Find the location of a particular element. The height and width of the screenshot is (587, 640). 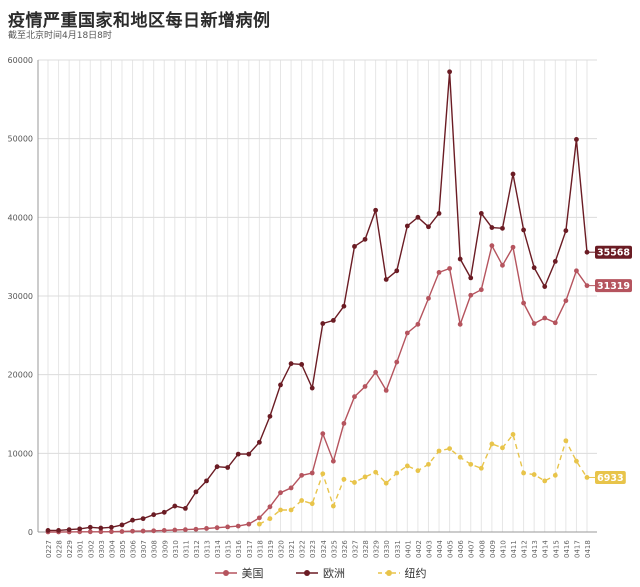

y-tick-label: 40000 is located at coordinates (20, 217).